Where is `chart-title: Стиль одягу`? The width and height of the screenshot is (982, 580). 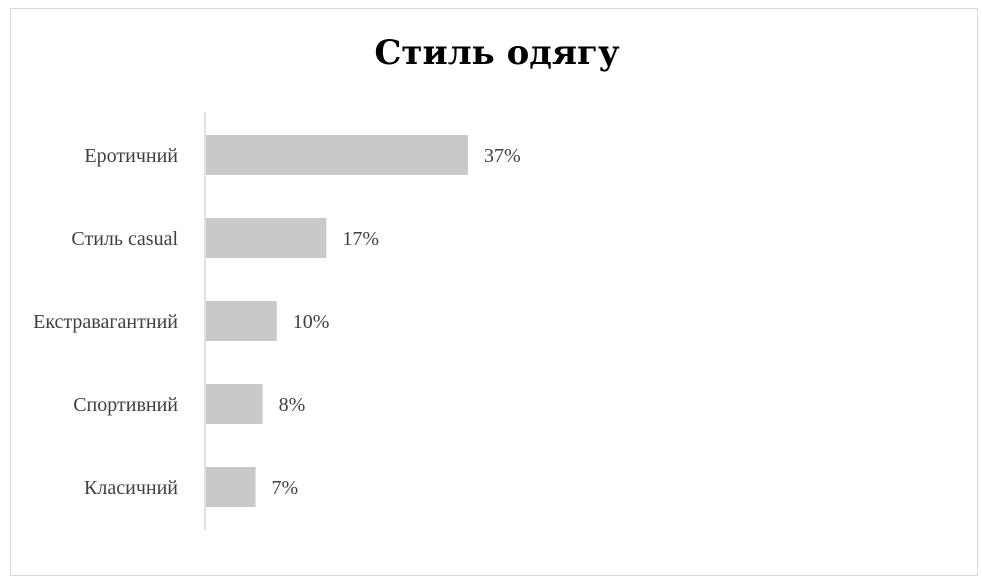 chart-title: Стиль одягу is located at coordinates (497, 53).